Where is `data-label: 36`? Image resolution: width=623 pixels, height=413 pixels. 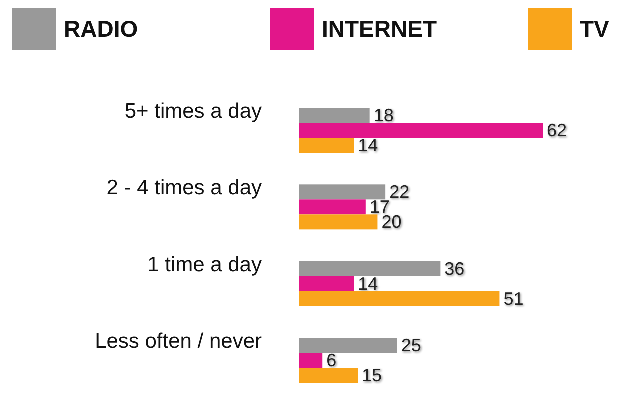 data-label: 36 is located at coordinates (454, 268).